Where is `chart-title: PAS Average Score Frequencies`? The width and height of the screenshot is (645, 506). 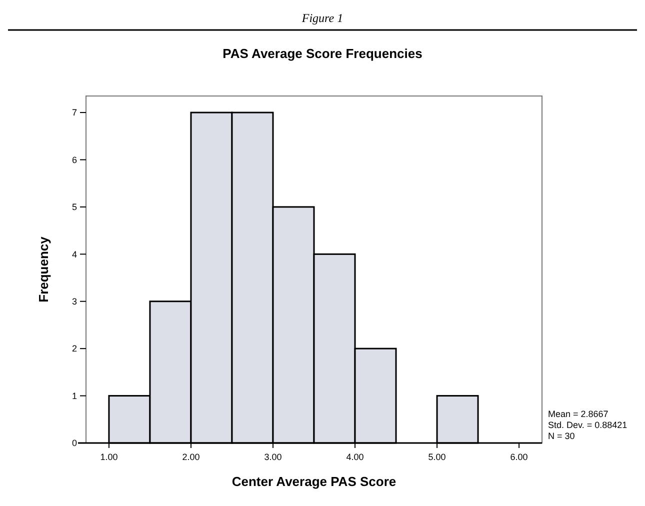 chart-title: PAS Average Score Frequencies is located at coordinates (322, 53).